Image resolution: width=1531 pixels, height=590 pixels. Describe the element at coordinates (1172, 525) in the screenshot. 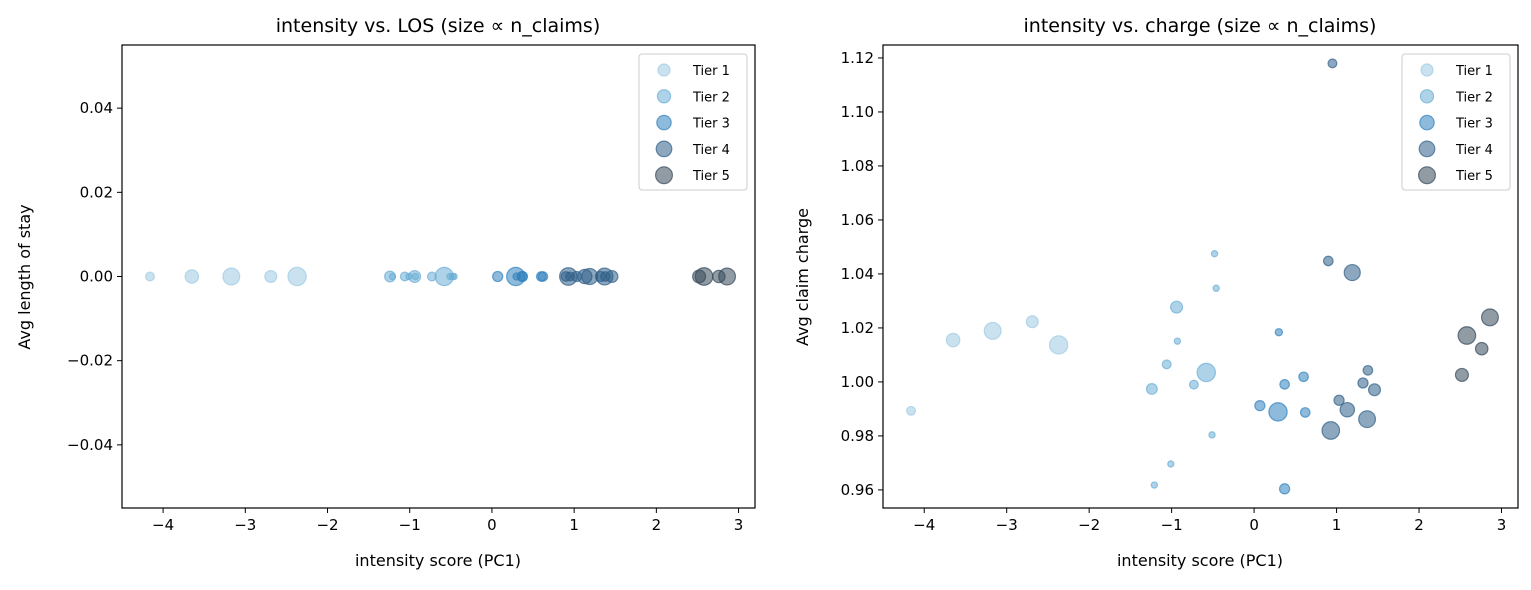

I see `x-tick-label: −1` at that location.